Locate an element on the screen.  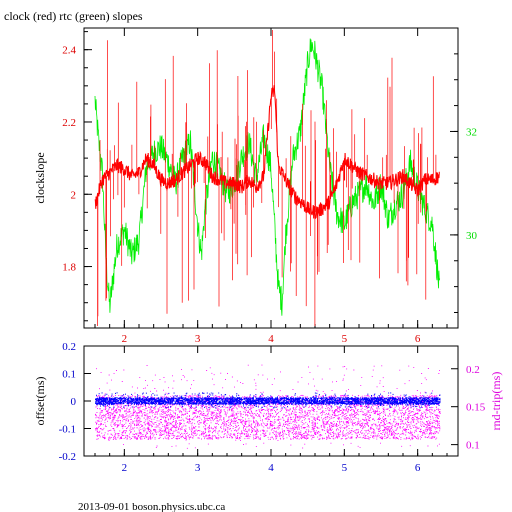
slope-x-tick-label: 5 is located at coordinates (345, 339).